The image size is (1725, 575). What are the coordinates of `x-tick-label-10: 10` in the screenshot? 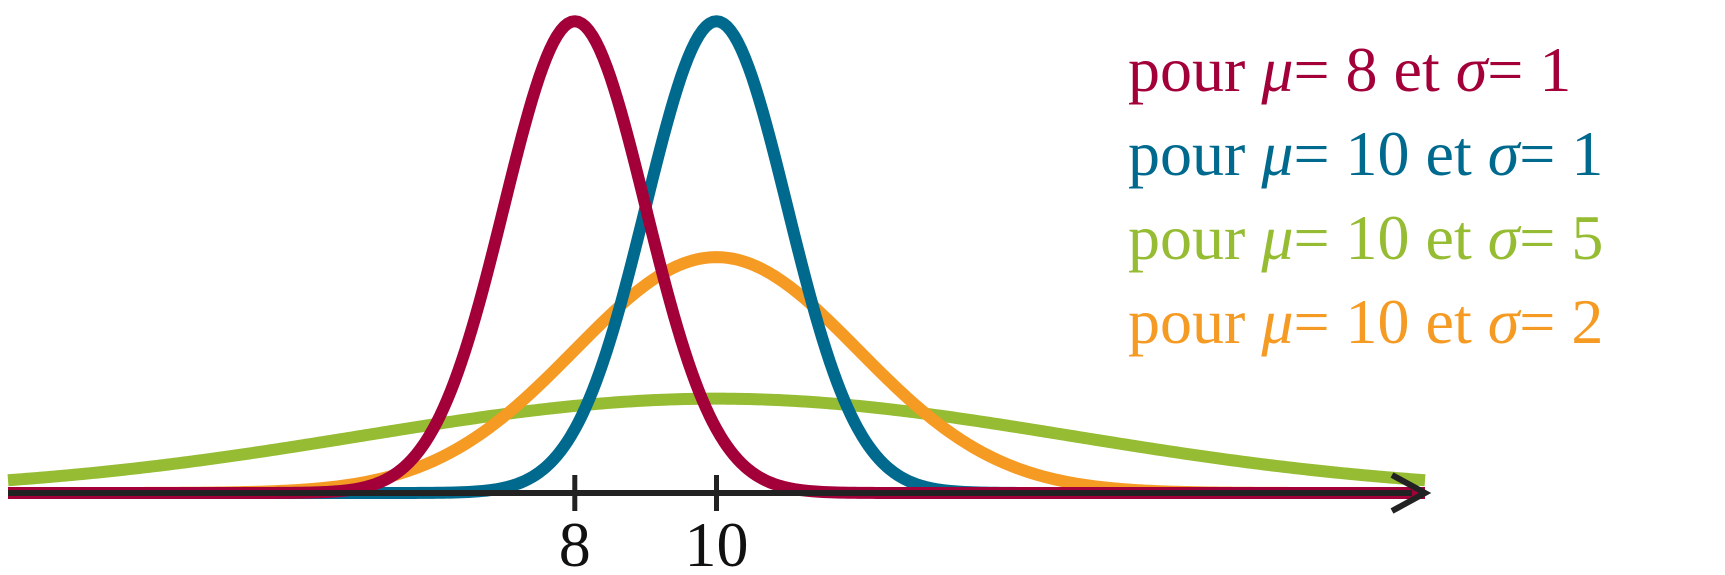 It's located at (717, 542).